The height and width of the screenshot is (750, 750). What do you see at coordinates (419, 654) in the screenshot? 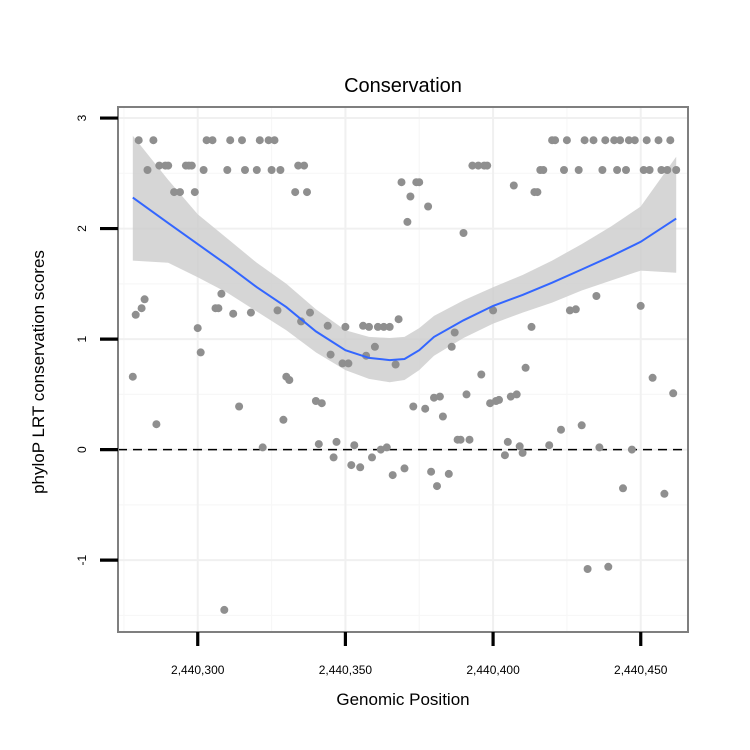
I see `x-axis-ticks: 2,440,300 2,440,350 2,440,400 2,440,450` at bounding box center [419, 654].